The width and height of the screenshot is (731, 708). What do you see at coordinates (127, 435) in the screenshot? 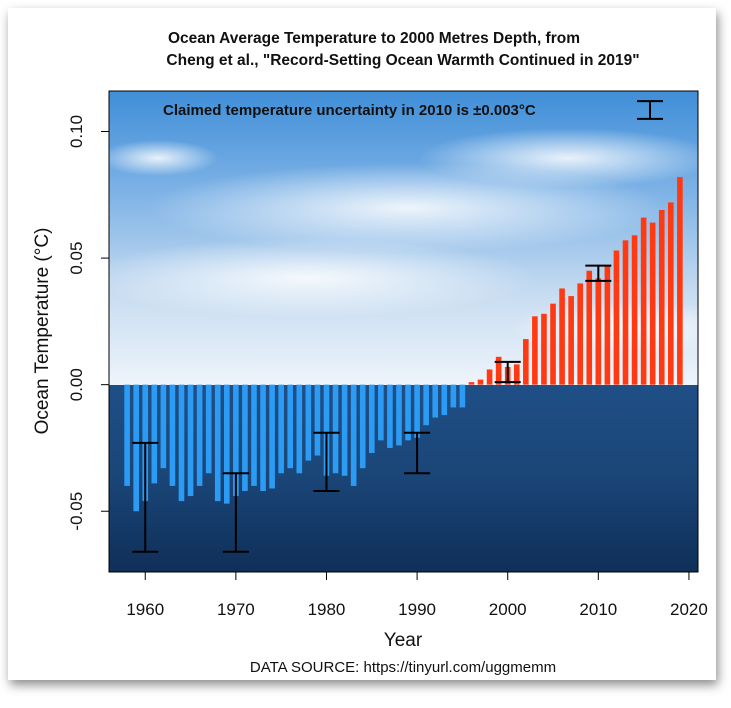
I see `bar-1958` at bounding box center [127, 435].